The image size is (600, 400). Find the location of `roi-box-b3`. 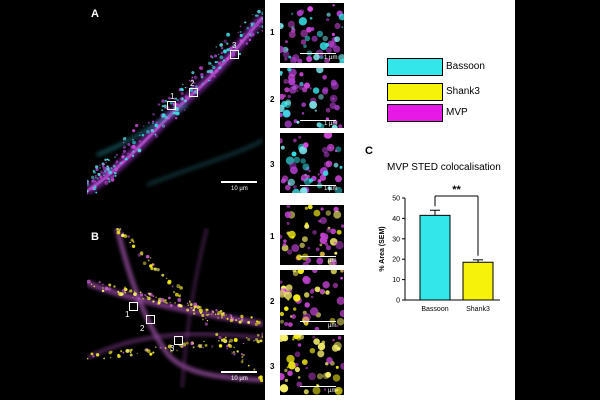

roi-box-b3 is located at coordinates (178, 340).